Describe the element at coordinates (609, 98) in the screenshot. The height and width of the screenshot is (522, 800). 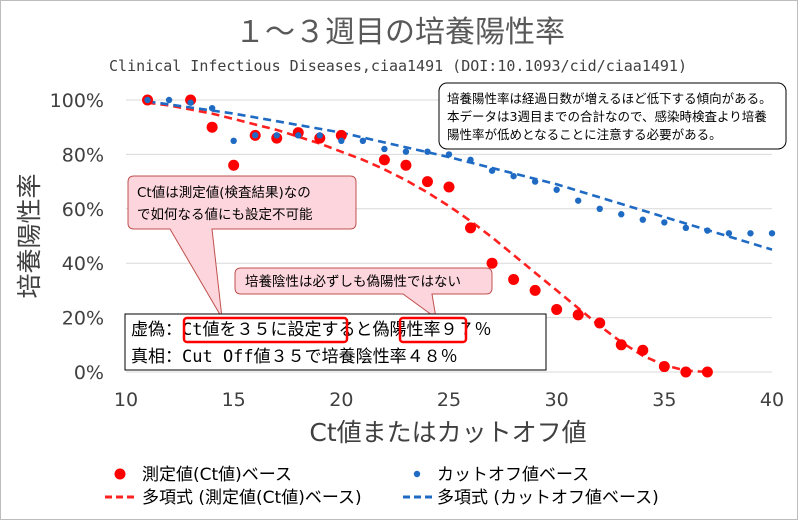
I see `note-line-1: 培養陽性率は経過日数が増えるほど低下する傾向がある。` at that location.